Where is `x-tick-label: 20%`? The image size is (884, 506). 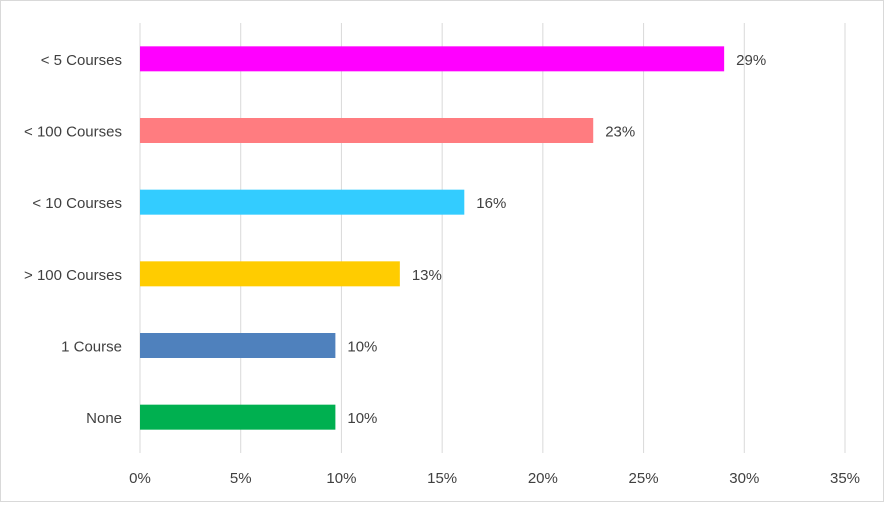 x-tick-label: 20% is located at coordinates (543, 478).